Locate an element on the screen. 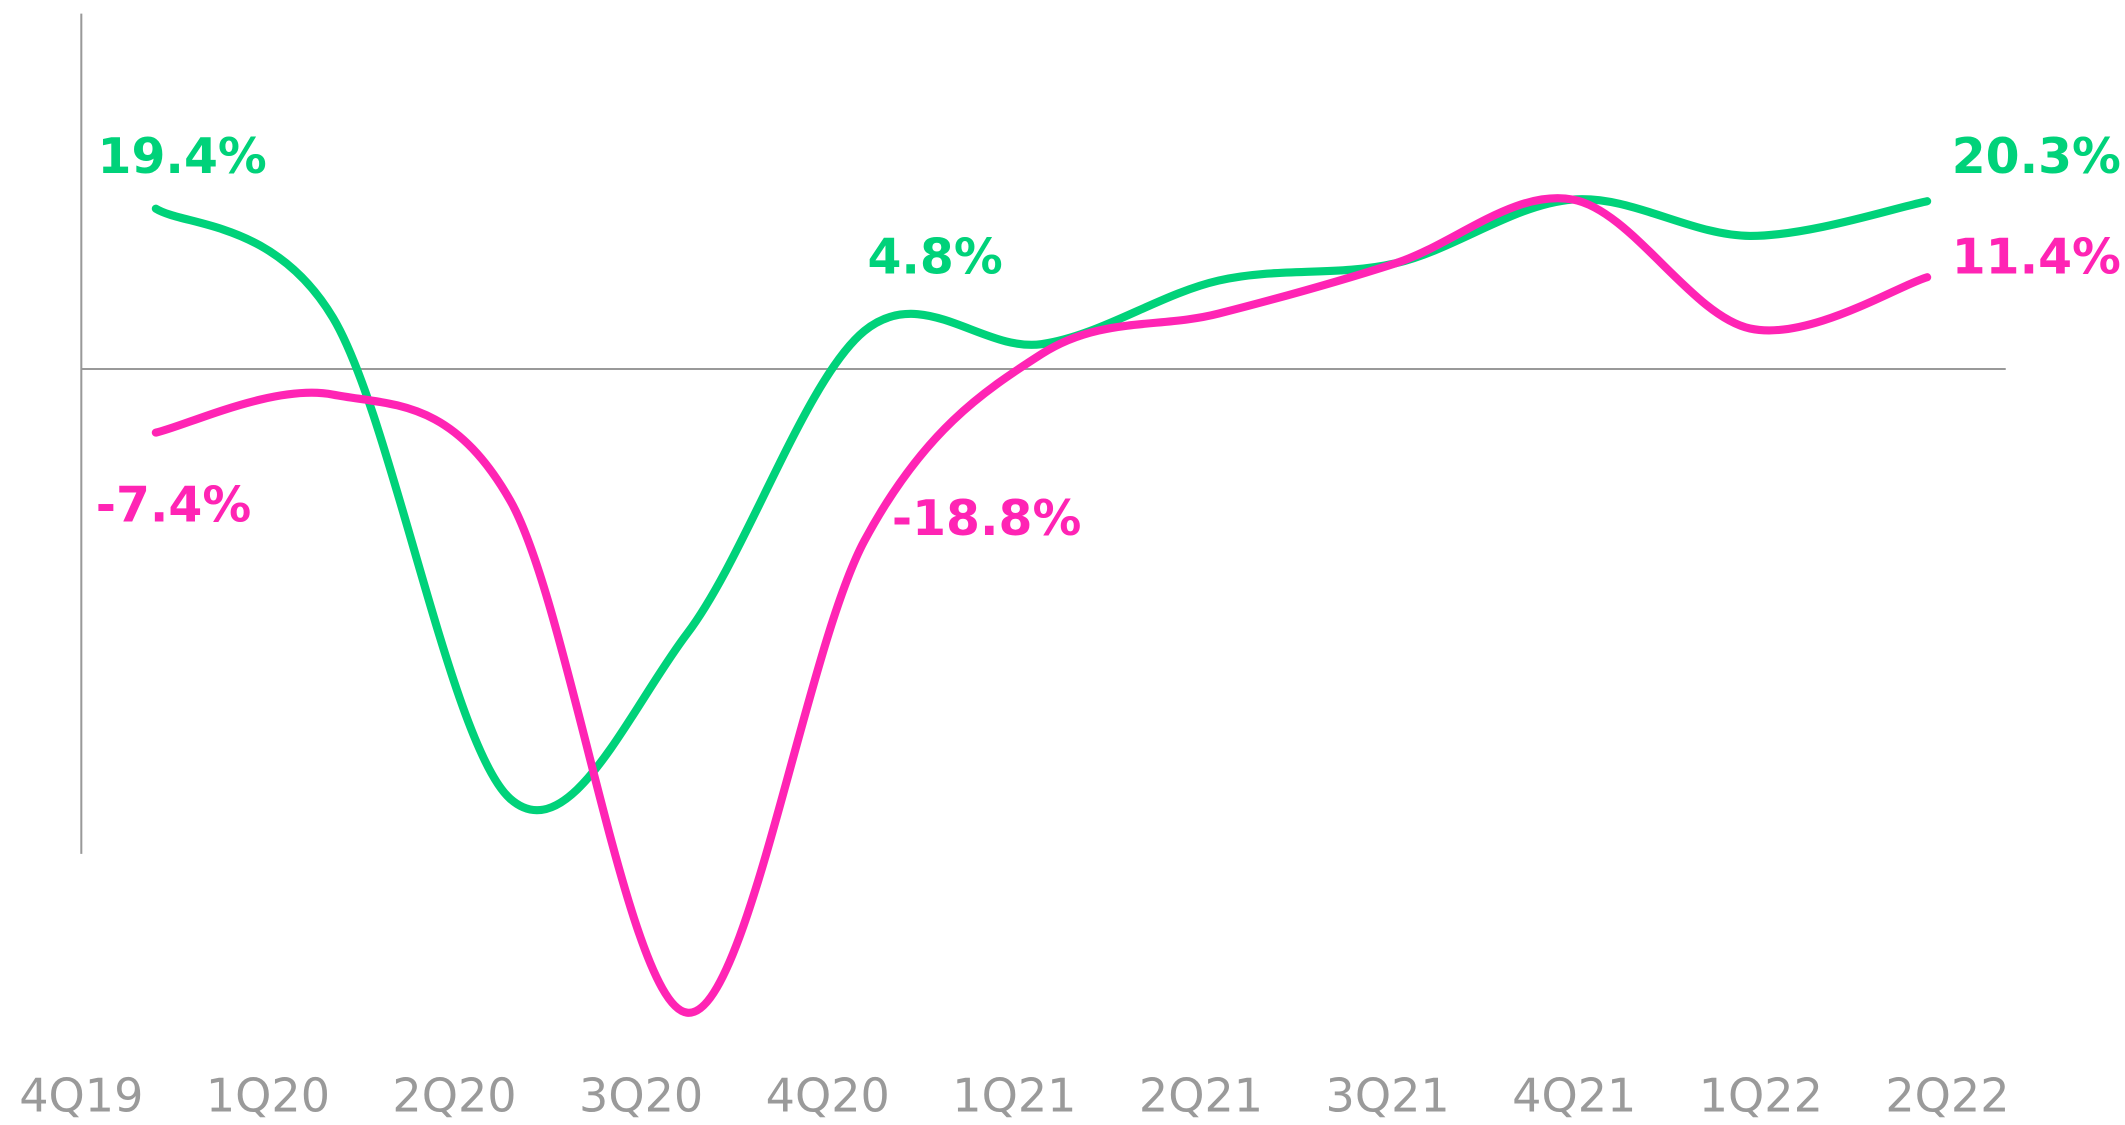 This screenshot has height=1125, width=2125. annotation: 11.4% is located at coordinates (2036, 256).